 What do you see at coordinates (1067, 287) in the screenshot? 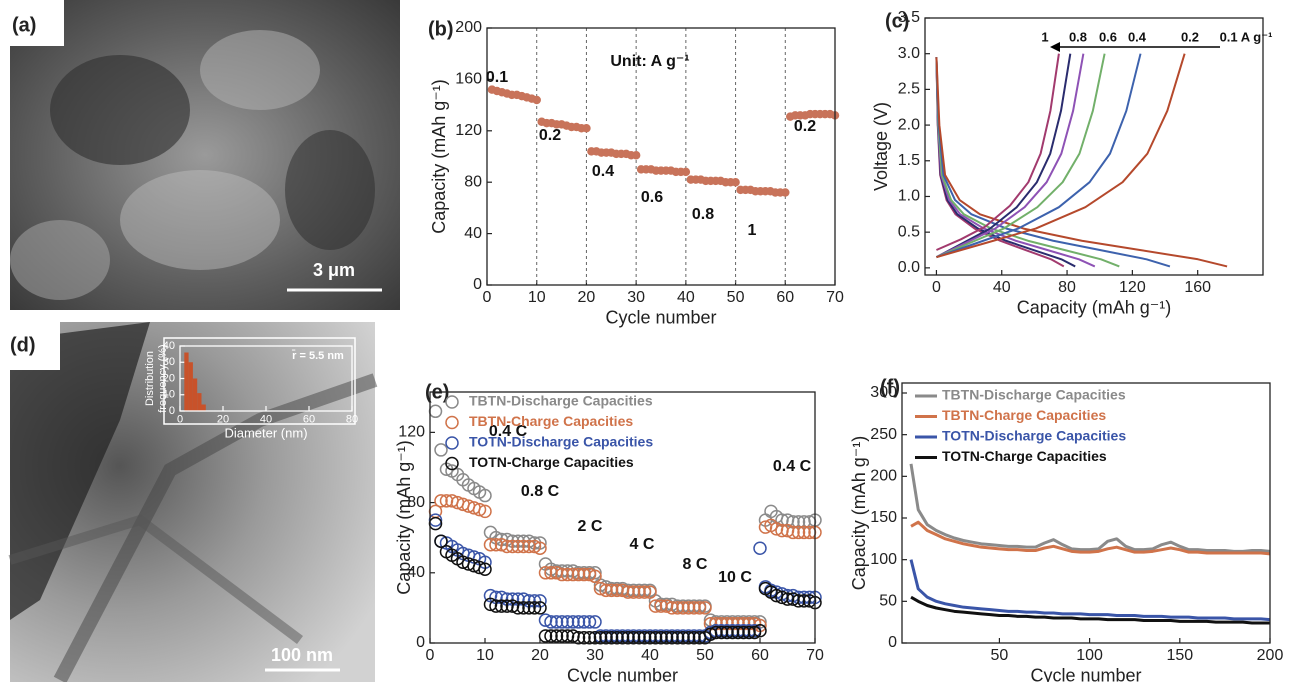
I see `x-tick-label: 80` at bounding box center [1067, 287].